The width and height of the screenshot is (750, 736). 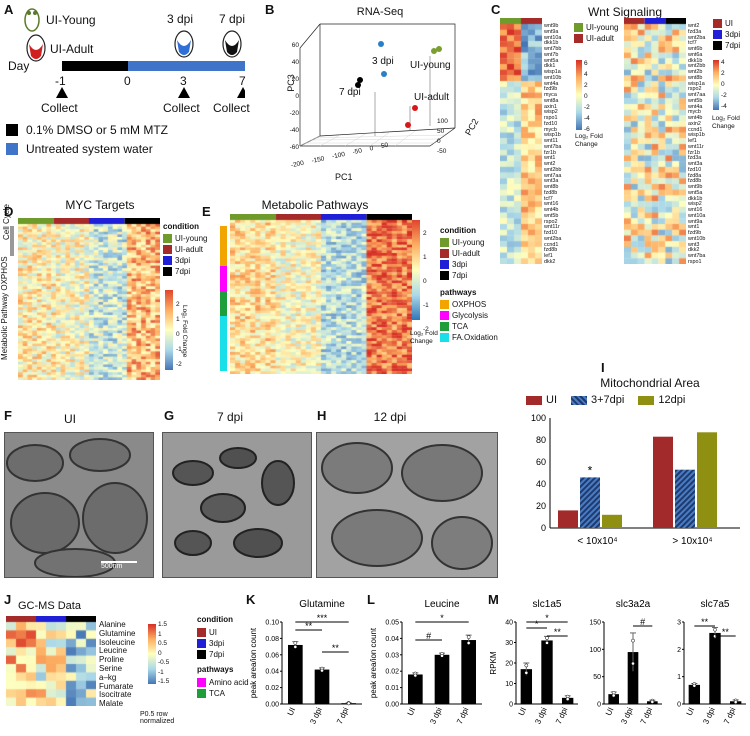 What do you see at coordinates (551, 89) in the screenshot?
I see `row-label: fzd9b` at bounding box center [551, 89].